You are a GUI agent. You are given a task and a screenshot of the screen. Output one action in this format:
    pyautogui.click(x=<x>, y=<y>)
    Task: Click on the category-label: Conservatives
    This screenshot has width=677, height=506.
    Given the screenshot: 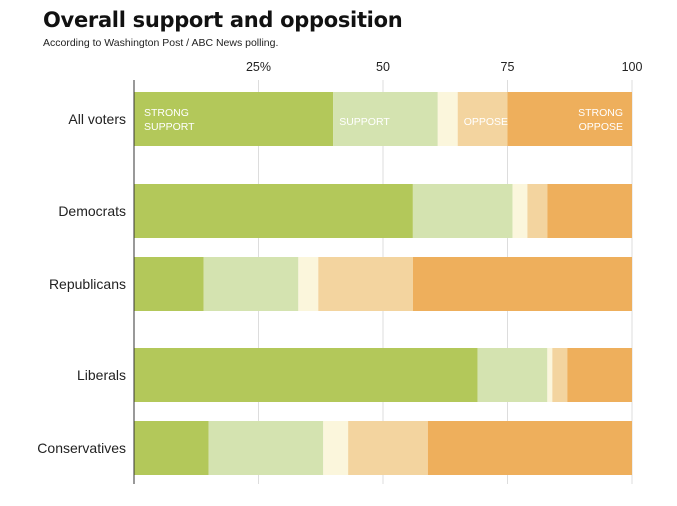 What is the action you would take?
    pyautogui.click(x=81, y=448)
    